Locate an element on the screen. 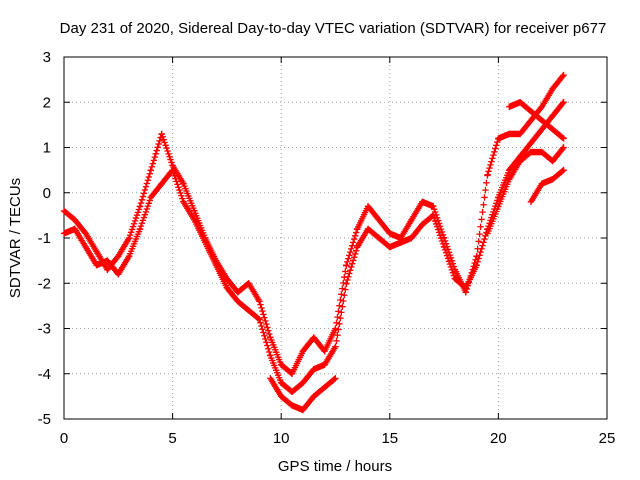 This screenshot has height=480, width=640. x-tick-label: 5 is located at coordinates (172, 438).